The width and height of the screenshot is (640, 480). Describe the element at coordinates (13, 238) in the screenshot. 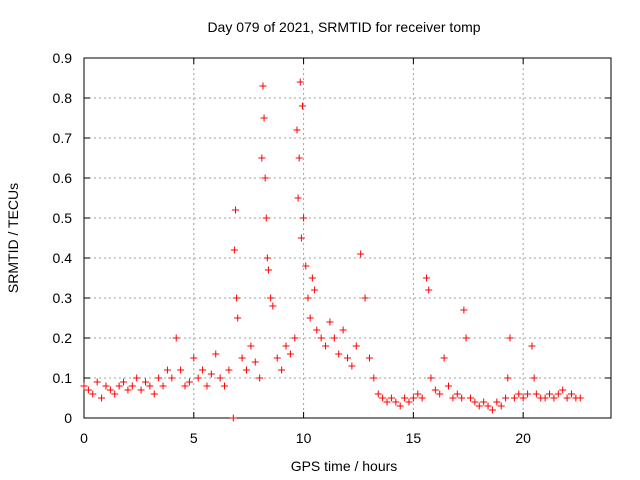

I see `y-axis-label: SRMTID / TECUs` at that location.